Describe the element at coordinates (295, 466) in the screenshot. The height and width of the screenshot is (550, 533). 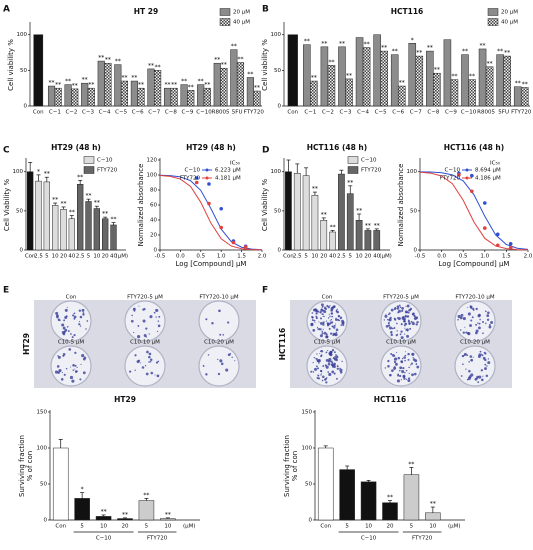
I see `y-axis-label: % of con` at that location.